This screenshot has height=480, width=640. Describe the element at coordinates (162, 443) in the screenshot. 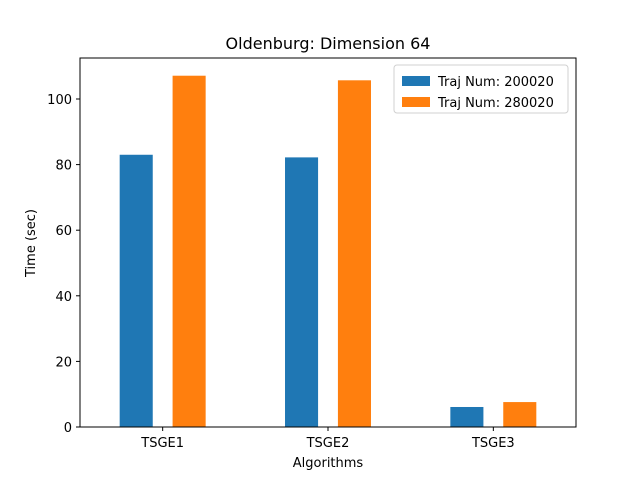

I see `x-tick-label: TSGE1` at that location.